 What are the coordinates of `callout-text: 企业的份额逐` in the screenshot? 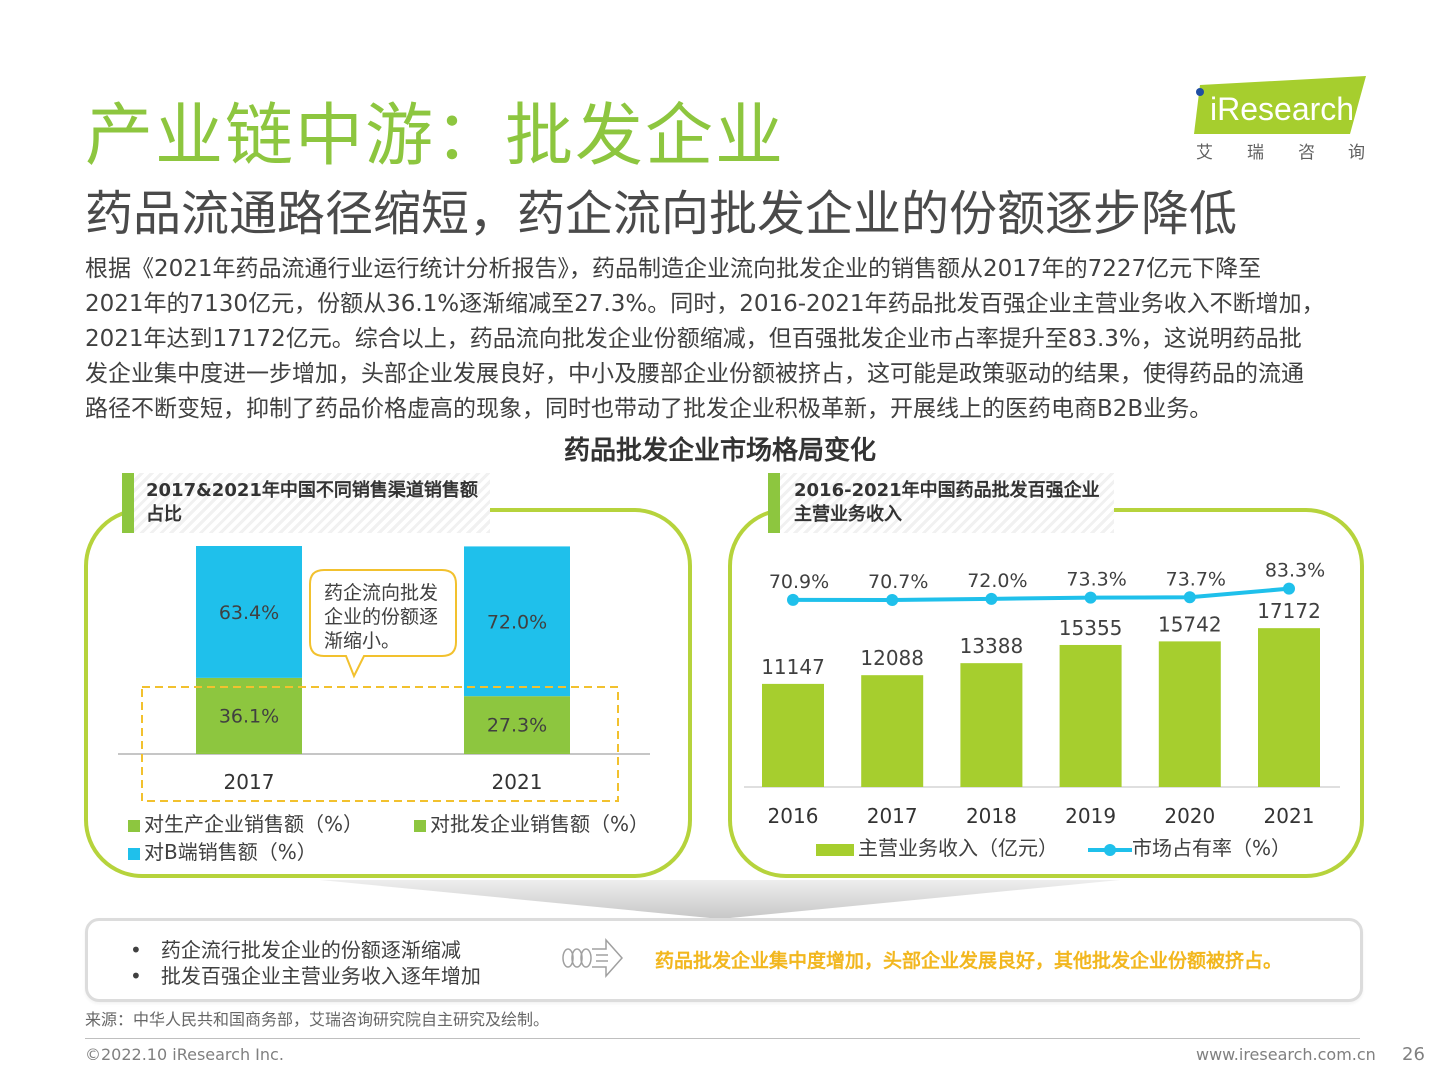 It's located at (381, 617).